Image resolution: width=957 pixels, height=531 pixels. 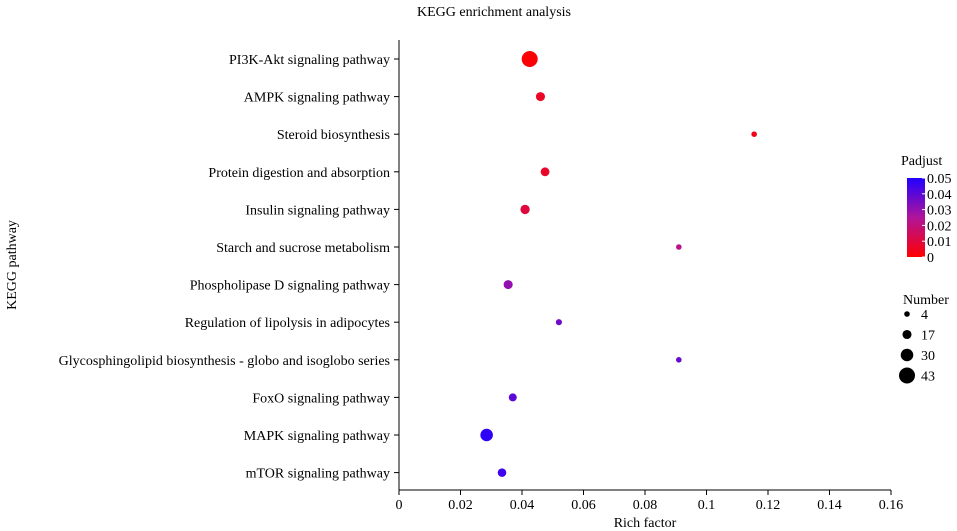 I want to click on y-axis-label: KEGG pathway, so click(x=12, y=265).